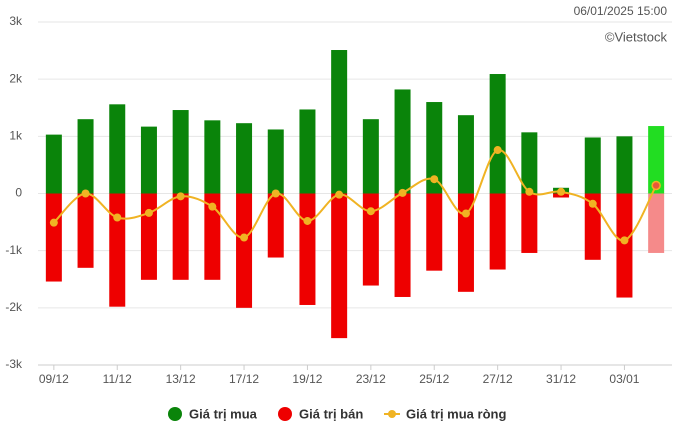 The width and height of the screenshot is (681, 430). What do you see at coordinates (561, 379) in the screenshot?
I see `x-tick-label: 31/12` at bounding box center [561, 379].